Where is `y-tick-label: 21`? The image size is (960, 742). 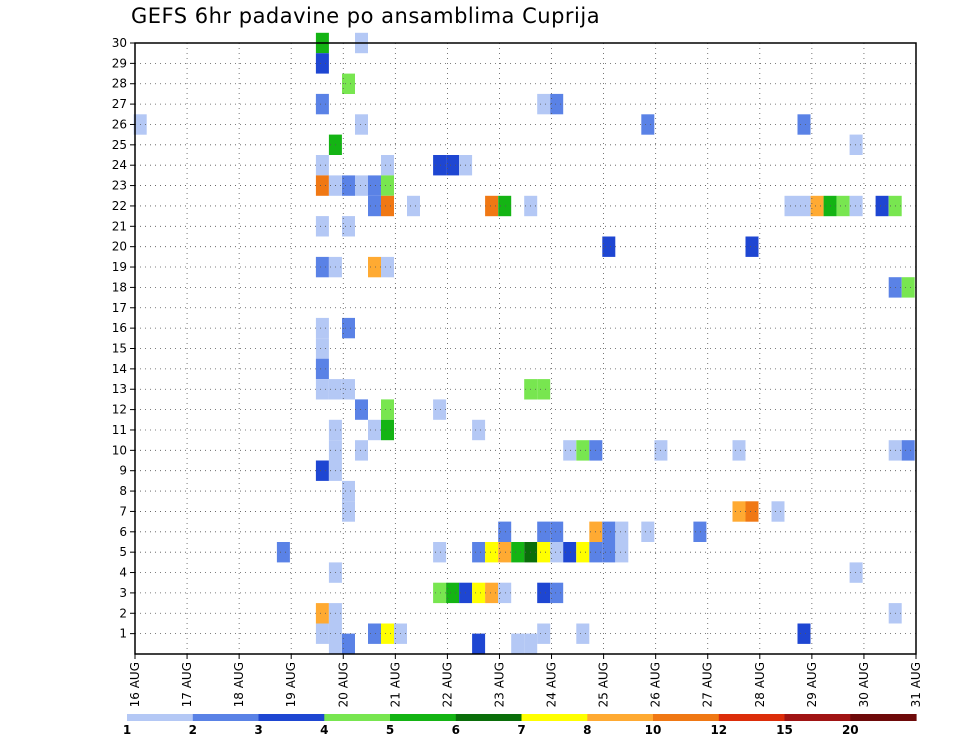 y-tick-label: 21 is located at coordinates (119, 226).